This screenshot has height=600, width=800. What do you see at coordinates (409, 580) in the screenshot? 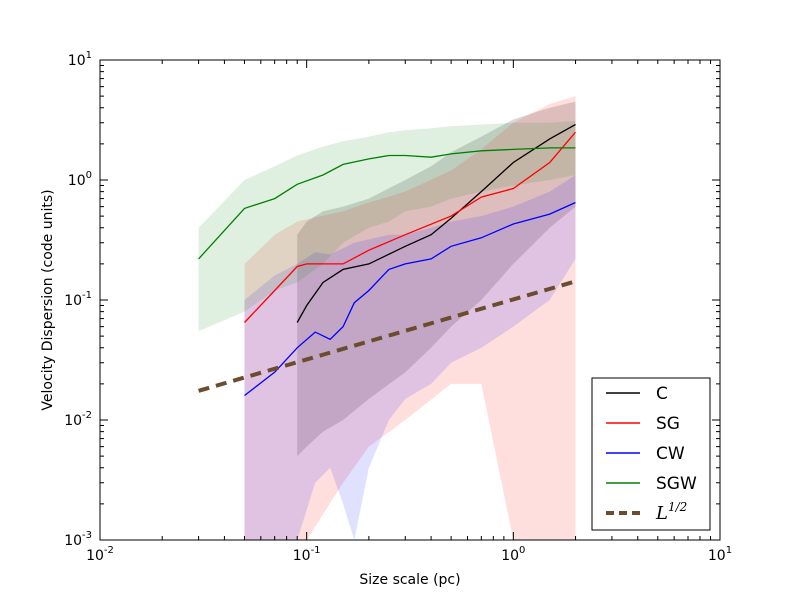
I see `x-axis-label: Size scale (pc)` at bounding box center [409, 580].